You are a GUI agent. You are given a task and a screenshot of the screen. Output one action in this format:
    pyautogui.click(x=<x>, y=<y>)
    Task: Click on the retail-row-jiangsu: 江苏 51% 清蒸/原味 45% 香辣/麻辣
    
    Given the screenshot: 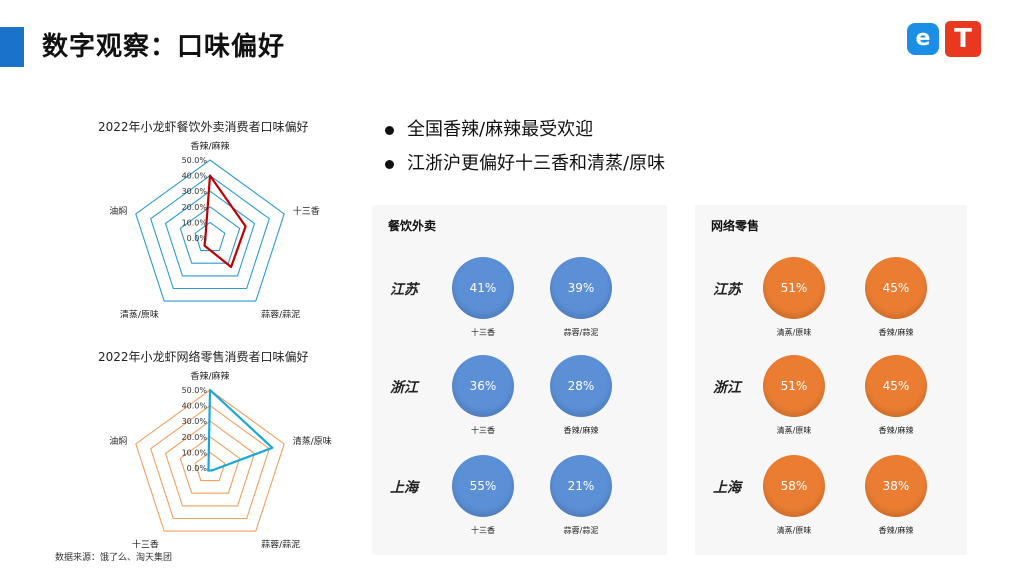 What is the action you would take?
    pyautogui.click(x=831, y=300)
    